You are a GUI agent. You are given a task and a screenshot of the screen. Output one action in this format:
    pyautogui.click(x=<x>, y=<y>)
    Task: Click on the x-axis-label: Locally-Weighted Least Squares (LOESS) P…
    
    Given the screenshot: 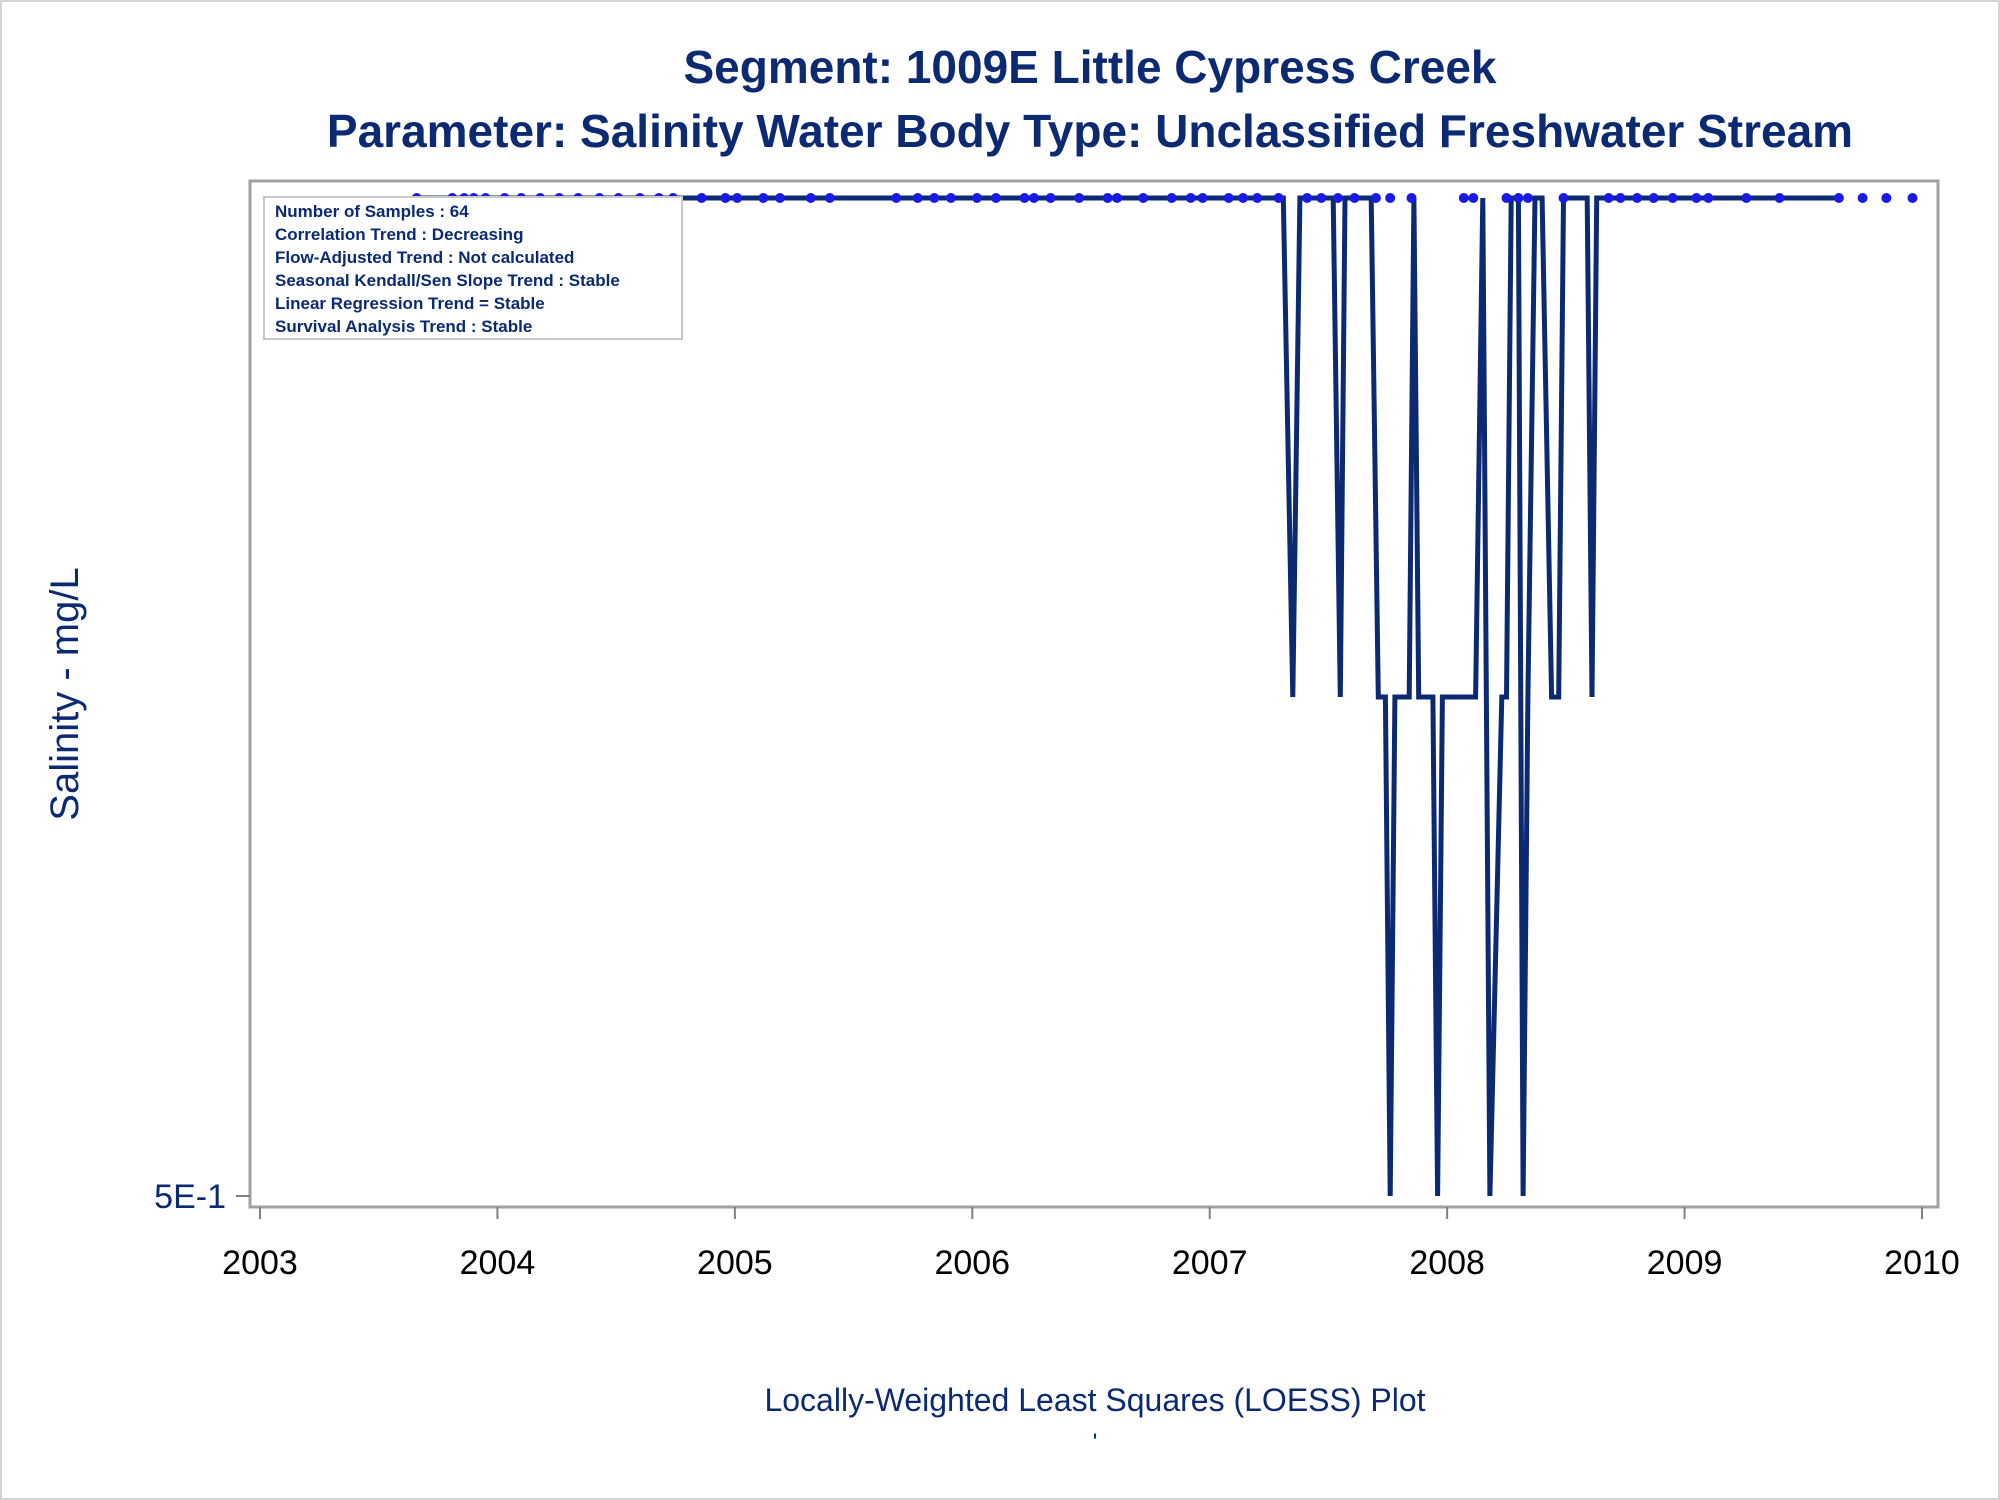 What is the action you would take?
    pyautogui.click(x=1094, y=1400)
    